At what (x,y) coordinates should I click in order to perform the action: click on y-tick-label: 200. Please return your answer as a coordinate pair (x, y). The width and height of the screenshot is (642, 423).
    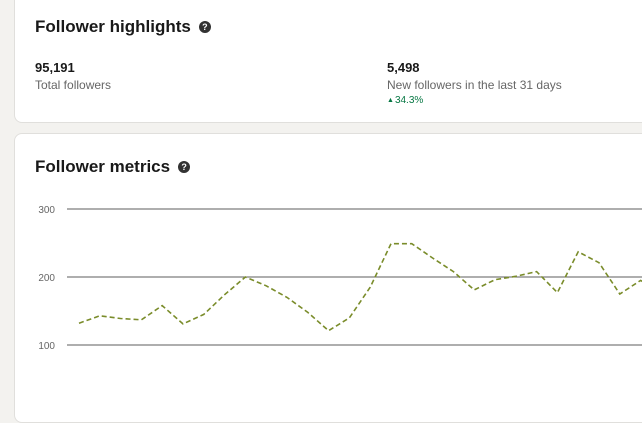
    Looking at the image, I should click on (46, 278).